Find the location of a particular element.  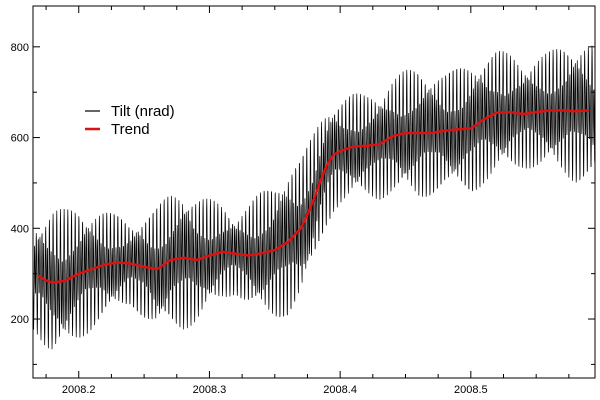

y-tick-label: 200 is located at coordinates (20, 320).